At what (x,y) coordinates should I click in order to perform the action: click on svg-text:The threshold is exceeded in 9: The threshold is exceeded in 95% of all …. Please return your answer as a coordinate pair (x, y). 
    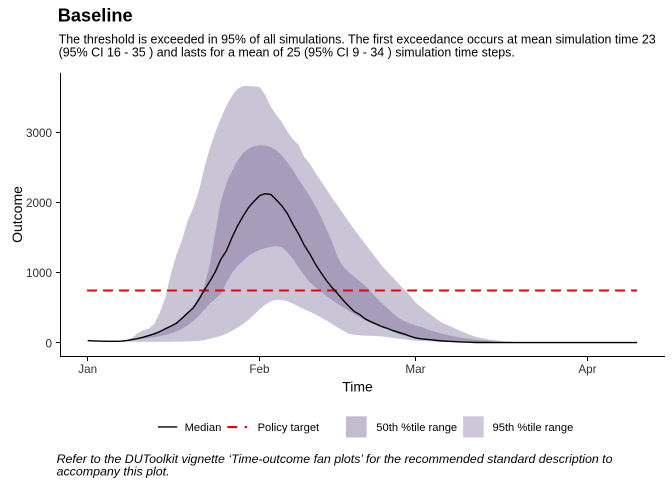
    Looking at the image, I should click on (357, 40).